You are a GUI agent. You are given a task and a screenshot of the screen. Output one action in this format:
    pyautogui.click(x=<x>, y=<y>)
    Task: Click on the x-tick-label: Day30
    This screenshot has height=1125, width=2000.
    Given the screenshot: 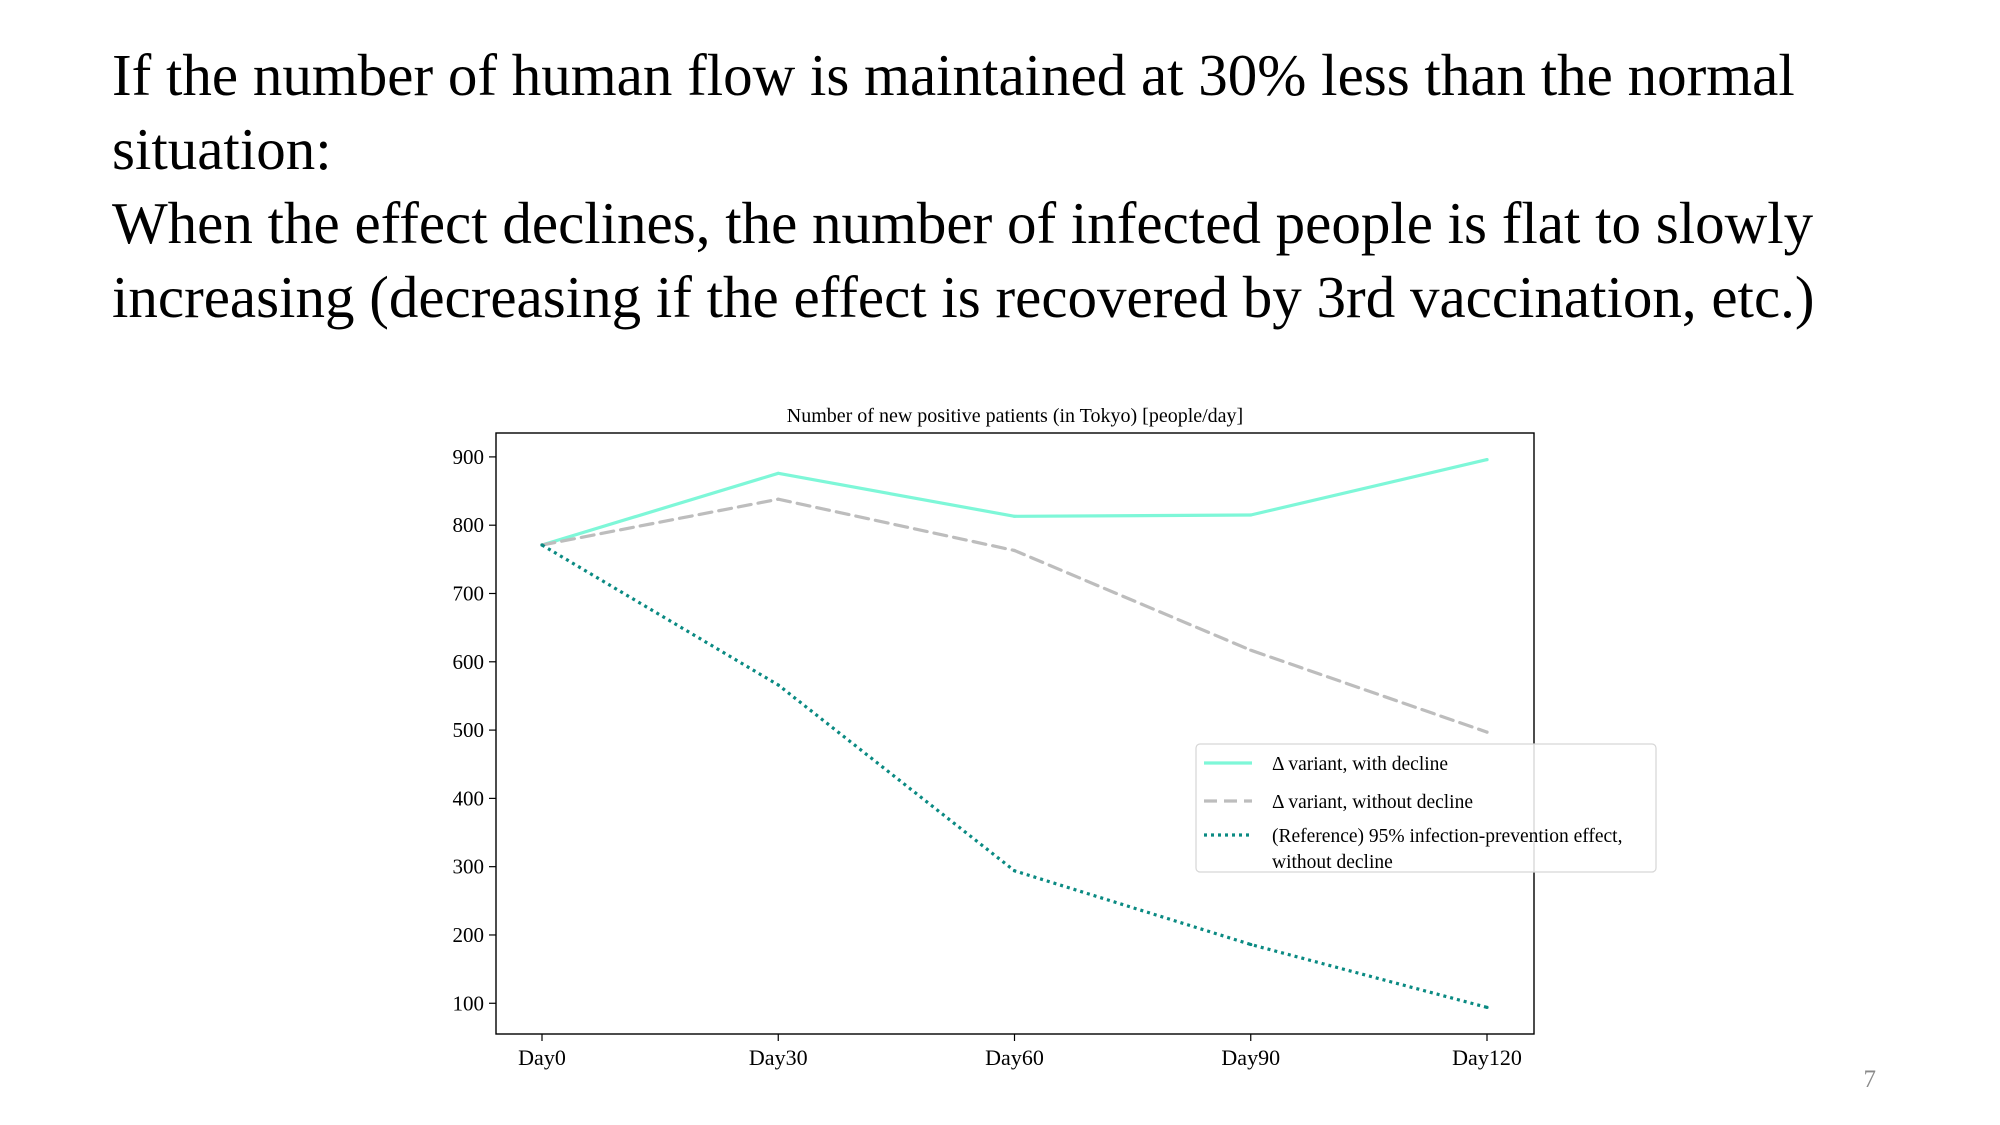 What is the action you would take?
    pyautogui.click(x=778, y=1057)
    